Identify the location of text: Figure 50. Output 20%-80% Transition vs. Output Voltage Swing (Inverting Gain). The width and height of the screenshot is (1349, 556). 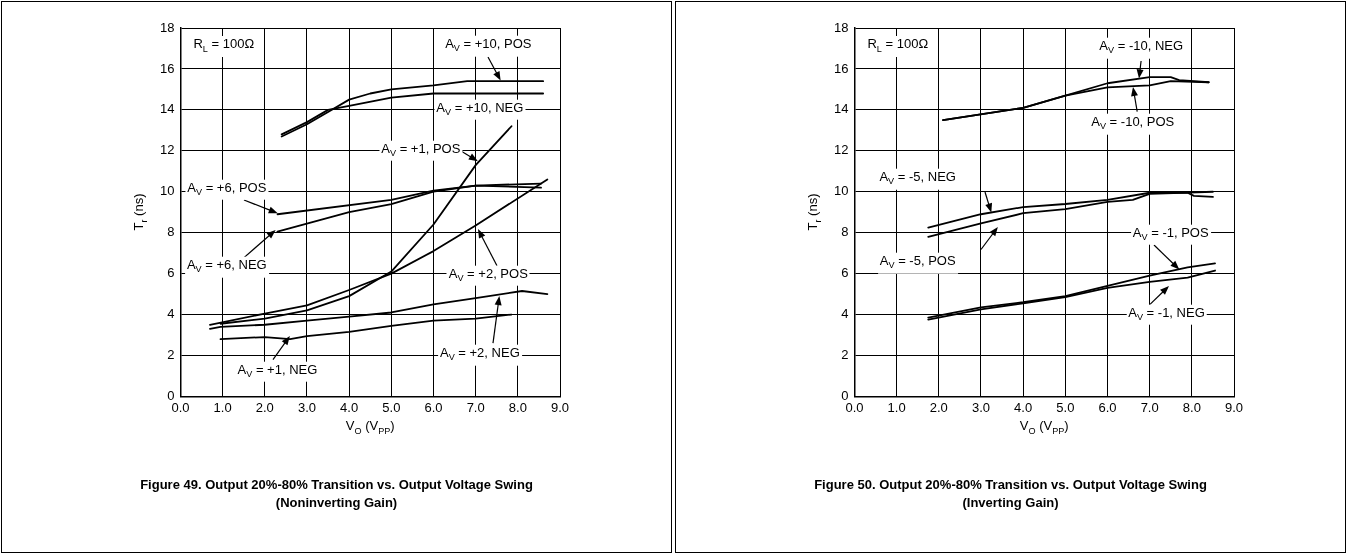
(1010, 494).